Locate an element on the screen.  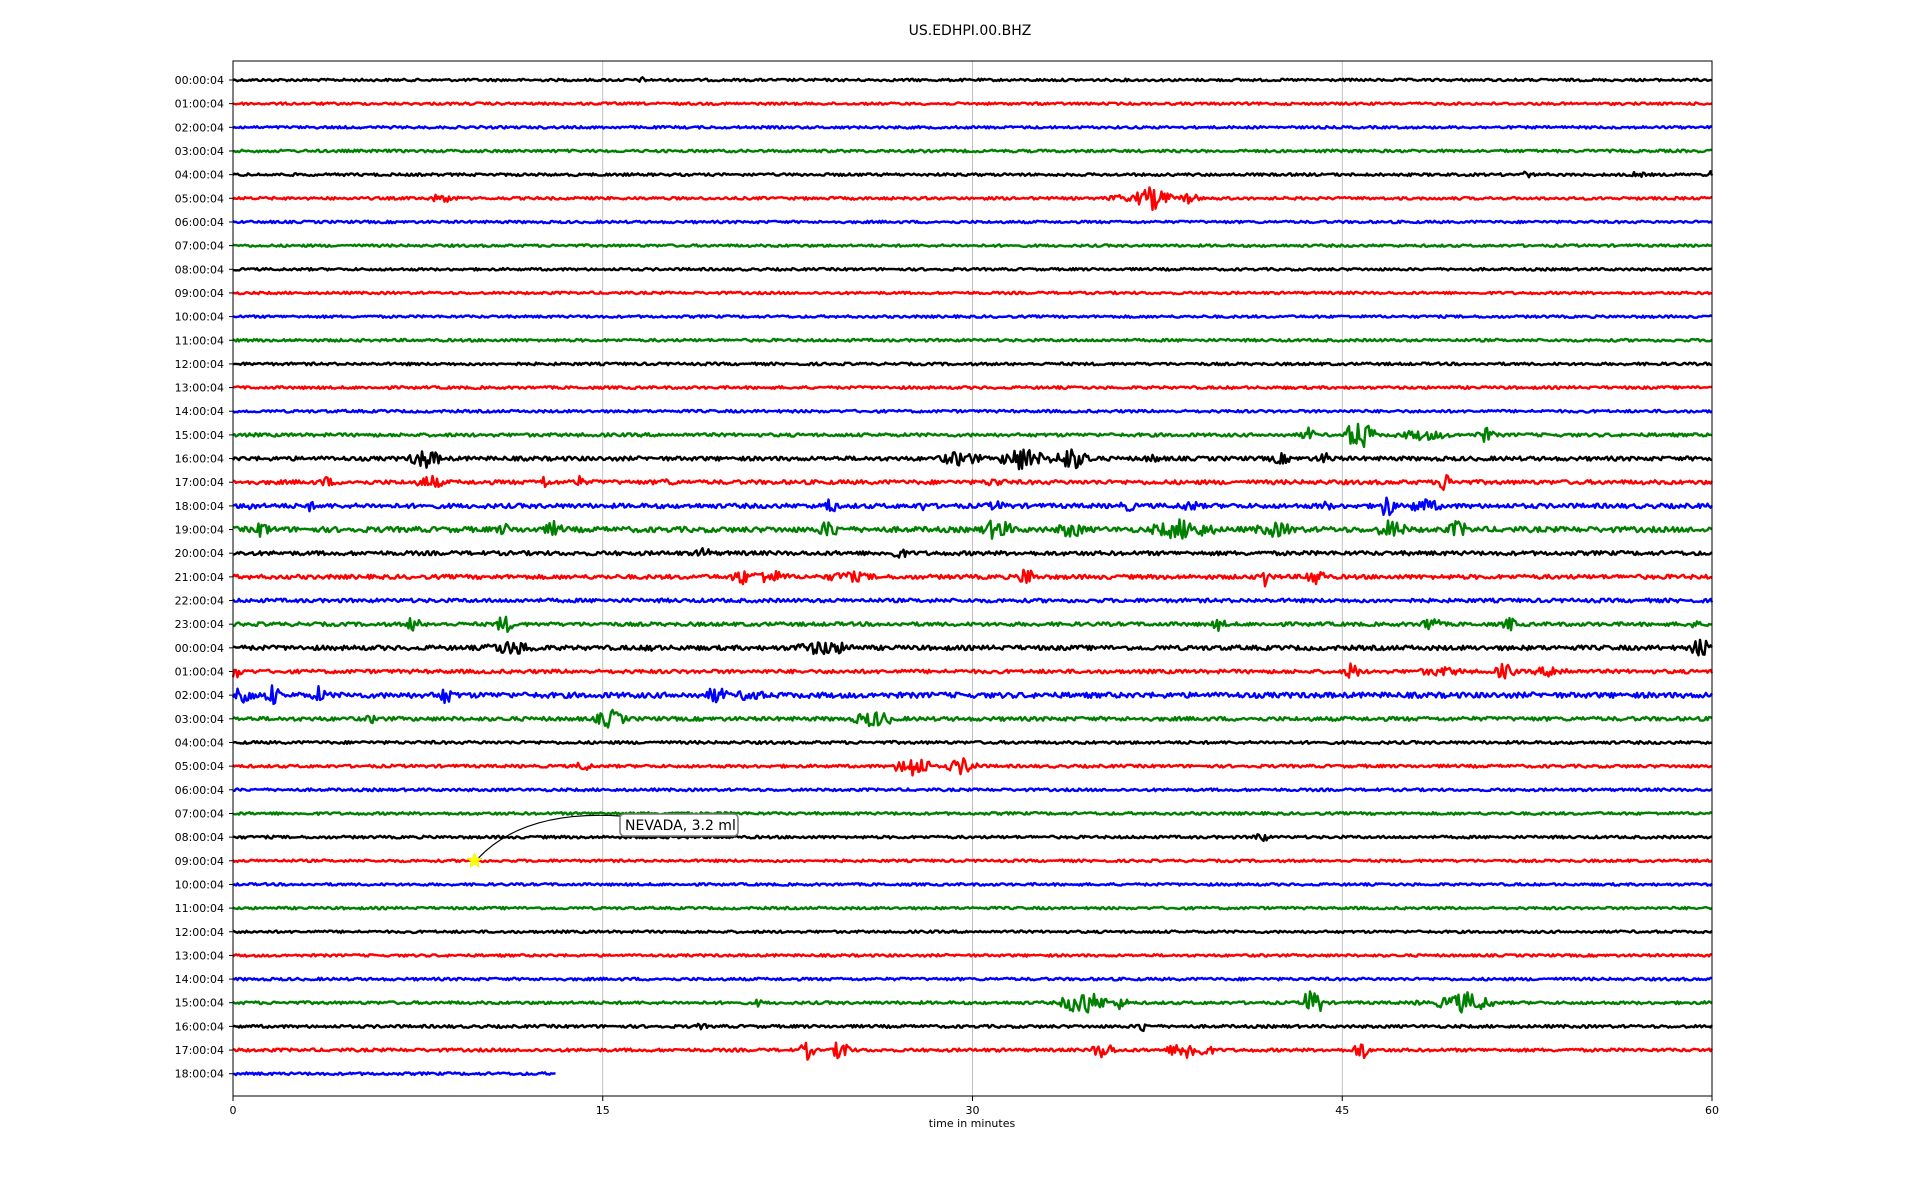
row-time-label: 21:00:04 is located at coordinates (199, 577).